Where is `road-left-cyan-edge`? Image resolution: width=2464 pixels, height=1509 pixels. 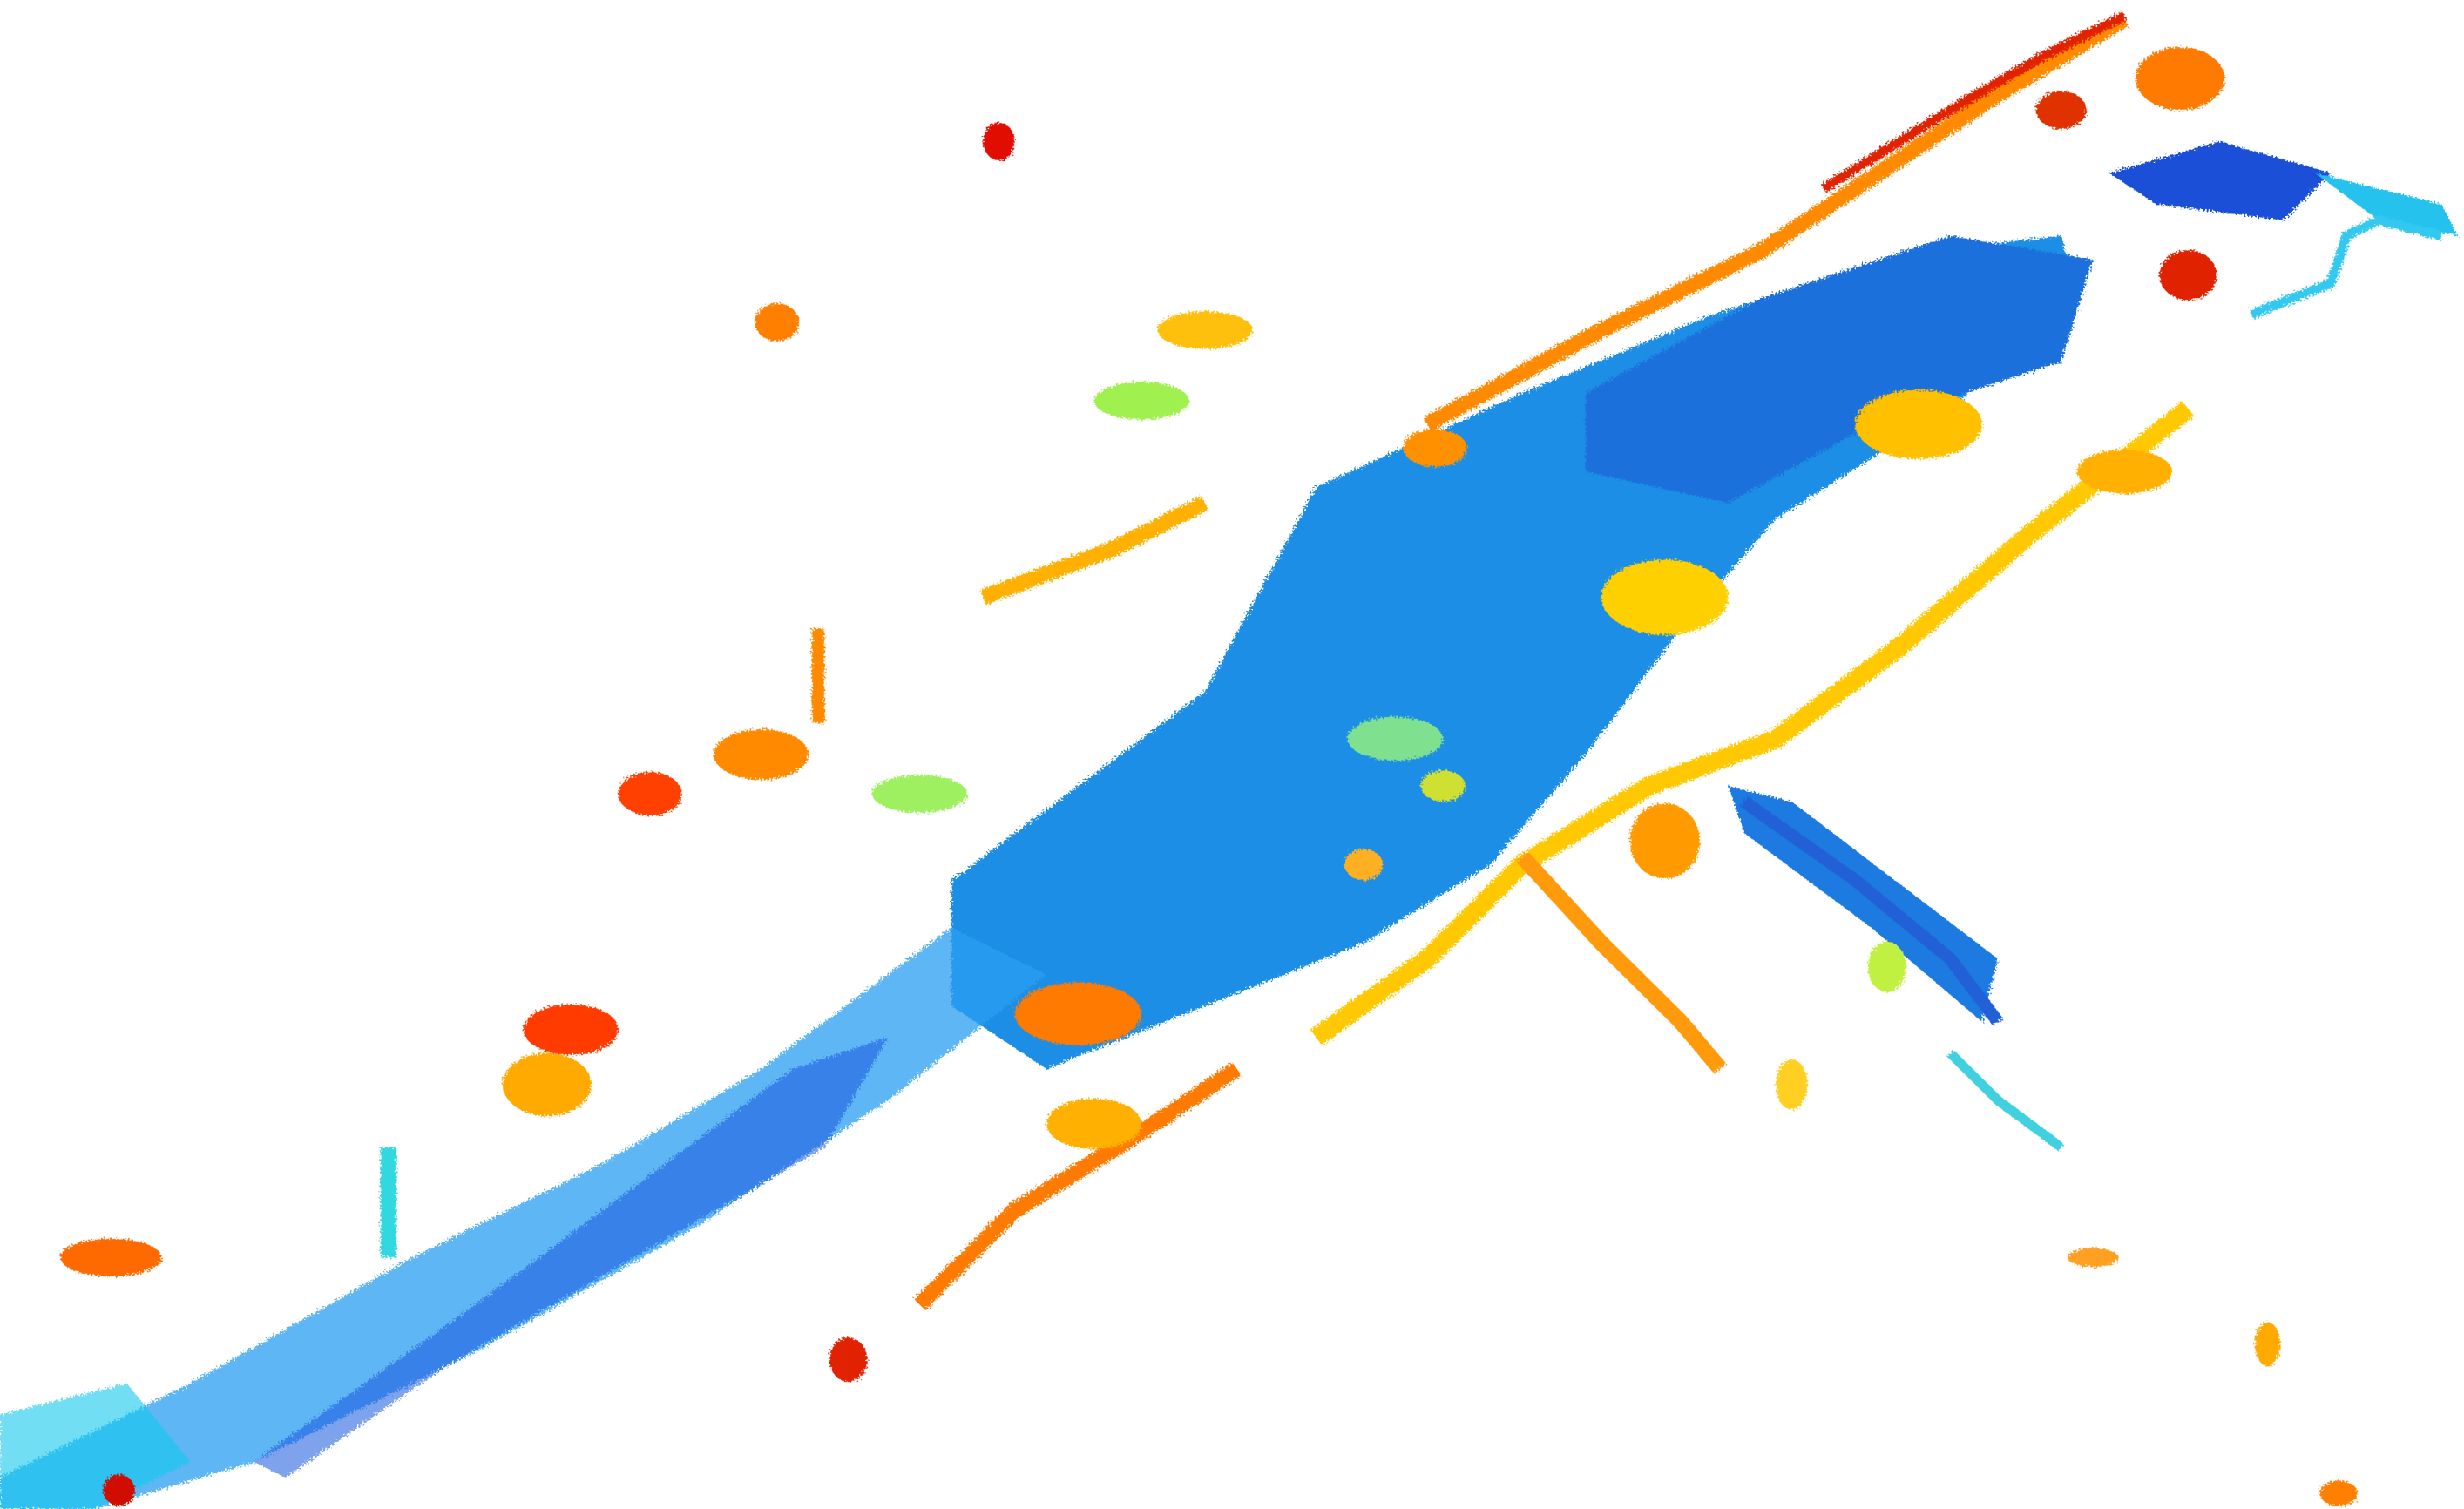
road-left-cyan-edge is located at coordinates (95, 1446).